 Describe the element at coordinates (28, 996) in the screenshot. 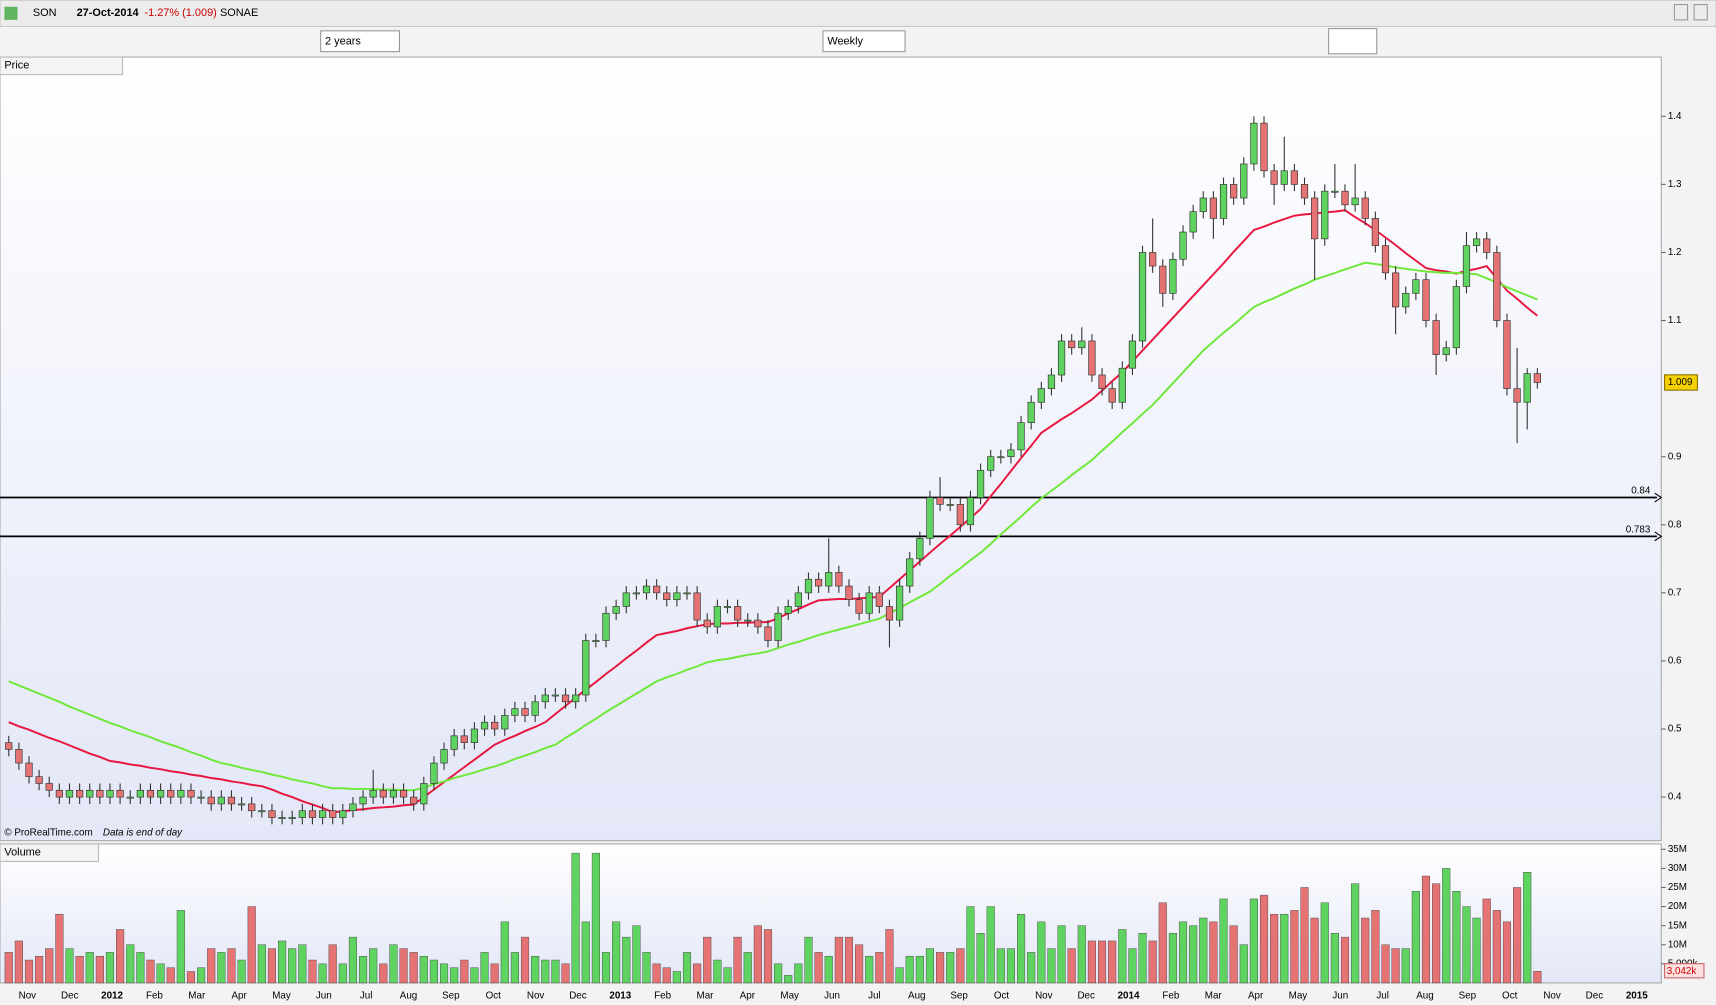

I see `x-tick-label: Nov` at that location.